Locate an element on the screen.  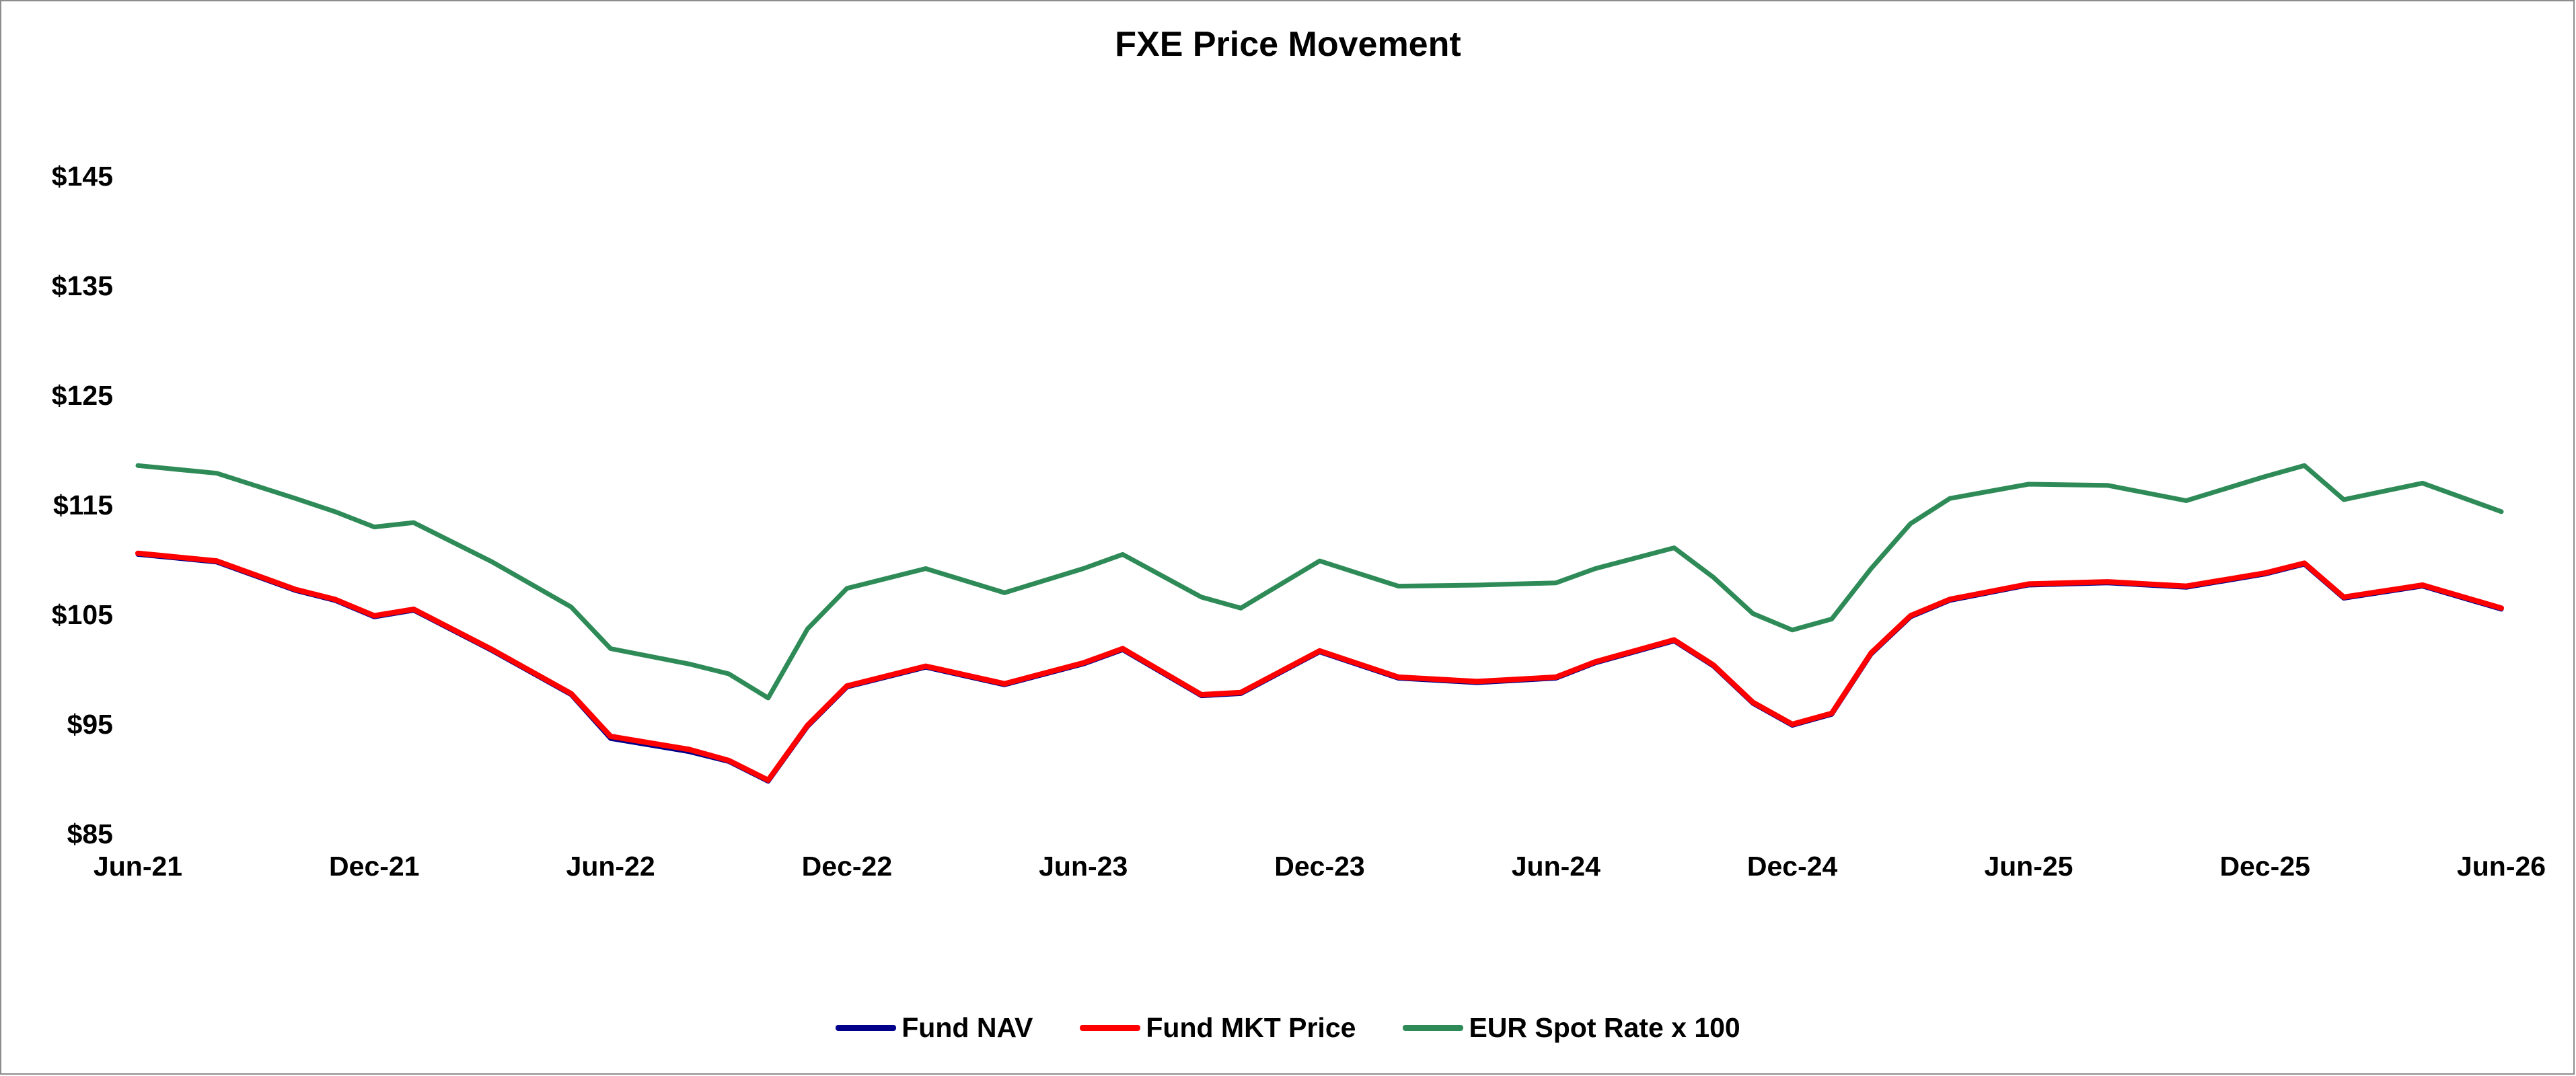
y-tick-label: $105 is located at coordinates (82, 614).